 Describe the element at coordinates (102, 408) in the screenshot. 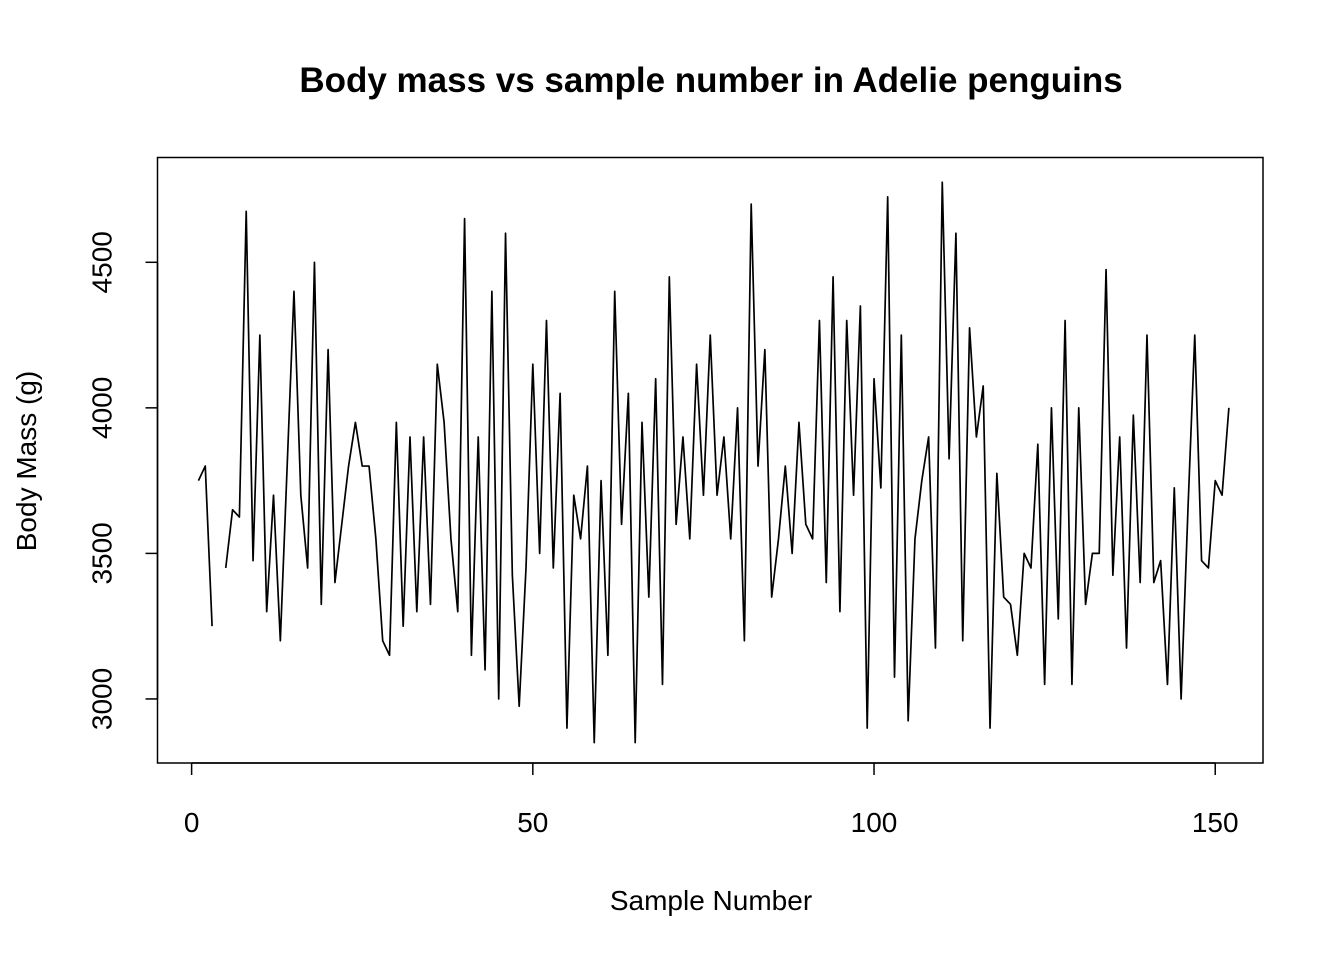

I see `y-tick-label: 4000` at that location.